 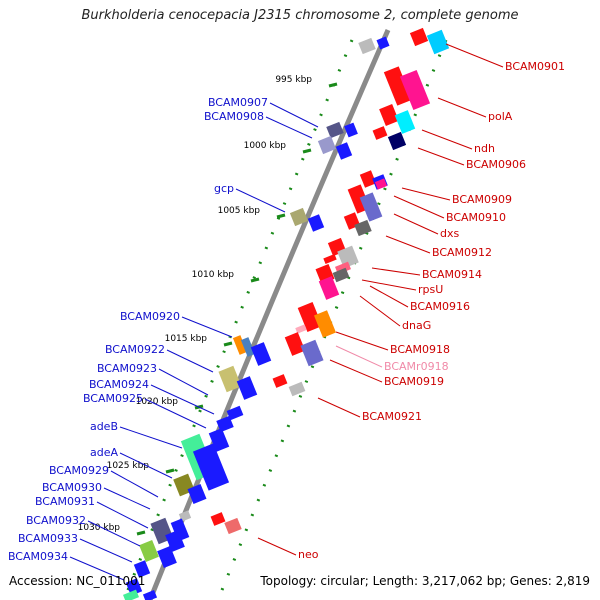 What do you see at coordinates (452, 274) in the screenshot?
I see `gene-label-right: BCAM0914` at bounding box center [452, 274].